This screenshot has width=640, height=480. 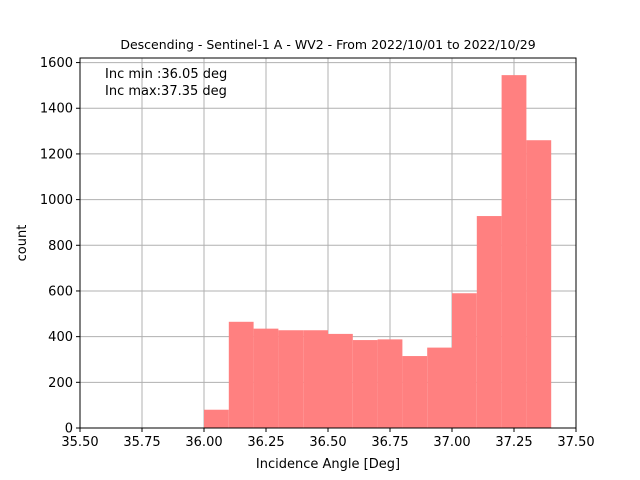 I want to click on x-tick-label: 37.00, so click(x=451, y=442).